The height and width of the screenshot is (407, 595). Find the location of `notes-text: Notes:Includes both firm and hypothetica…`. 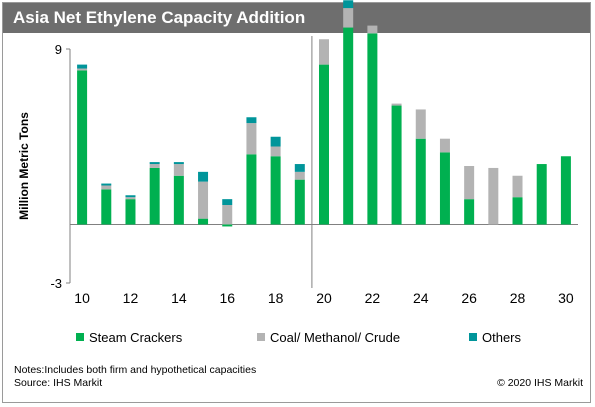

notes-text: Notes:Includes both firm and hypothetica… is located at coordinates (135, 370).